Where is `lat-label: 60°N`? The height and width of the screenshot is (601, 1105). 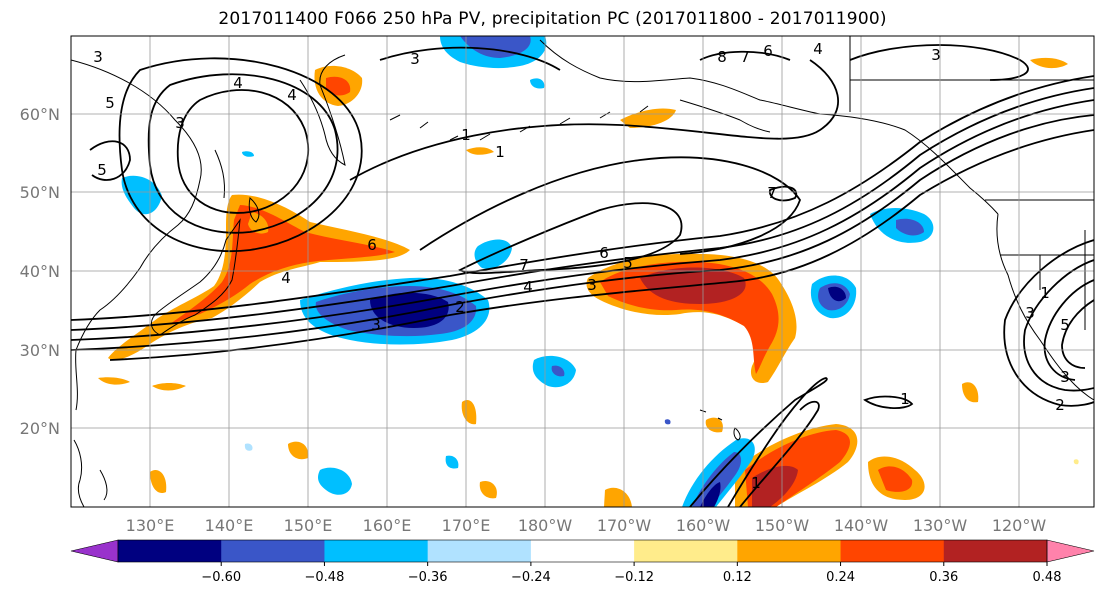 lat-label: 60°N is located at coordinates (40, 114).